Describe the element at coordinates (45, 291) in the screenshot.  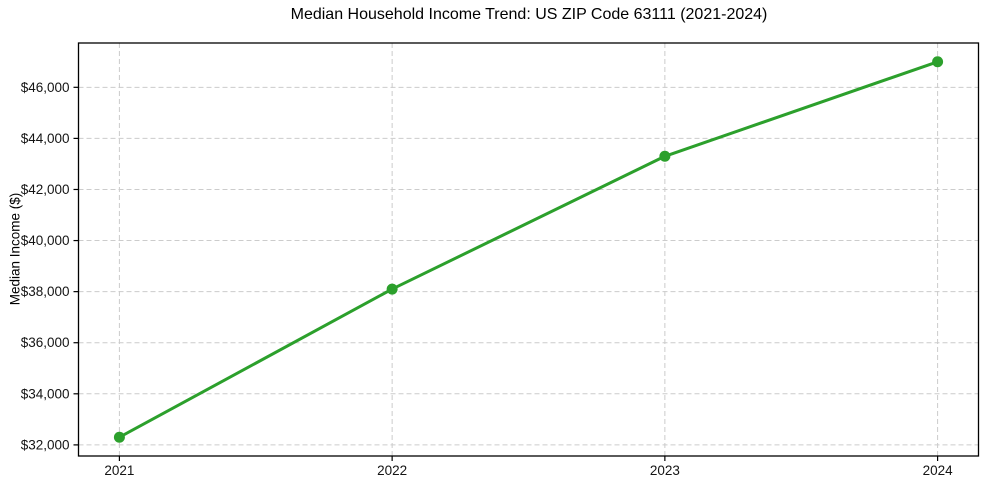
I see `y-tick-label: $38,000` at that location.